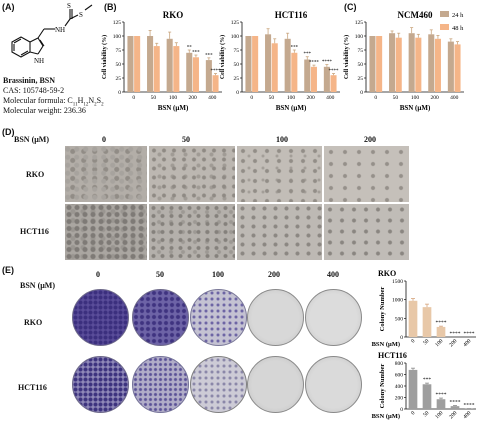 The height and width of the screenshot is (434, 500). What do you see at coordinates (173, 98) in the screenshot?
I see `x-tick-label: 100` at bounding box center [173, 98].